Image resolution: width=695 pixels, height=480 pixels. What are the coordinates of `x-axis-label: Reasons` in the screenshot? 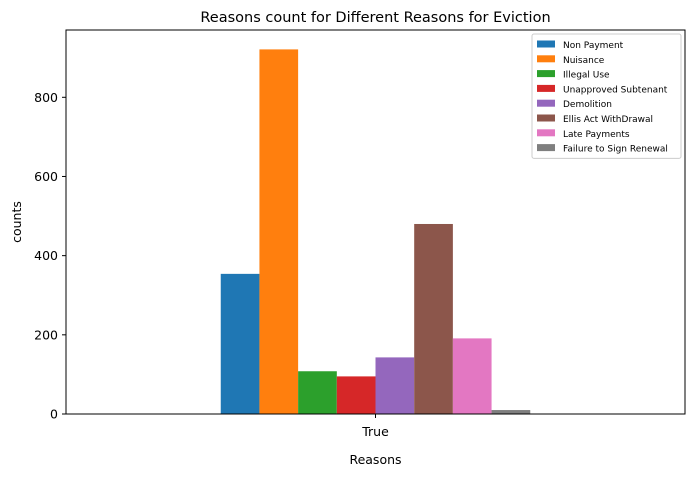 It's located at (375, 459).